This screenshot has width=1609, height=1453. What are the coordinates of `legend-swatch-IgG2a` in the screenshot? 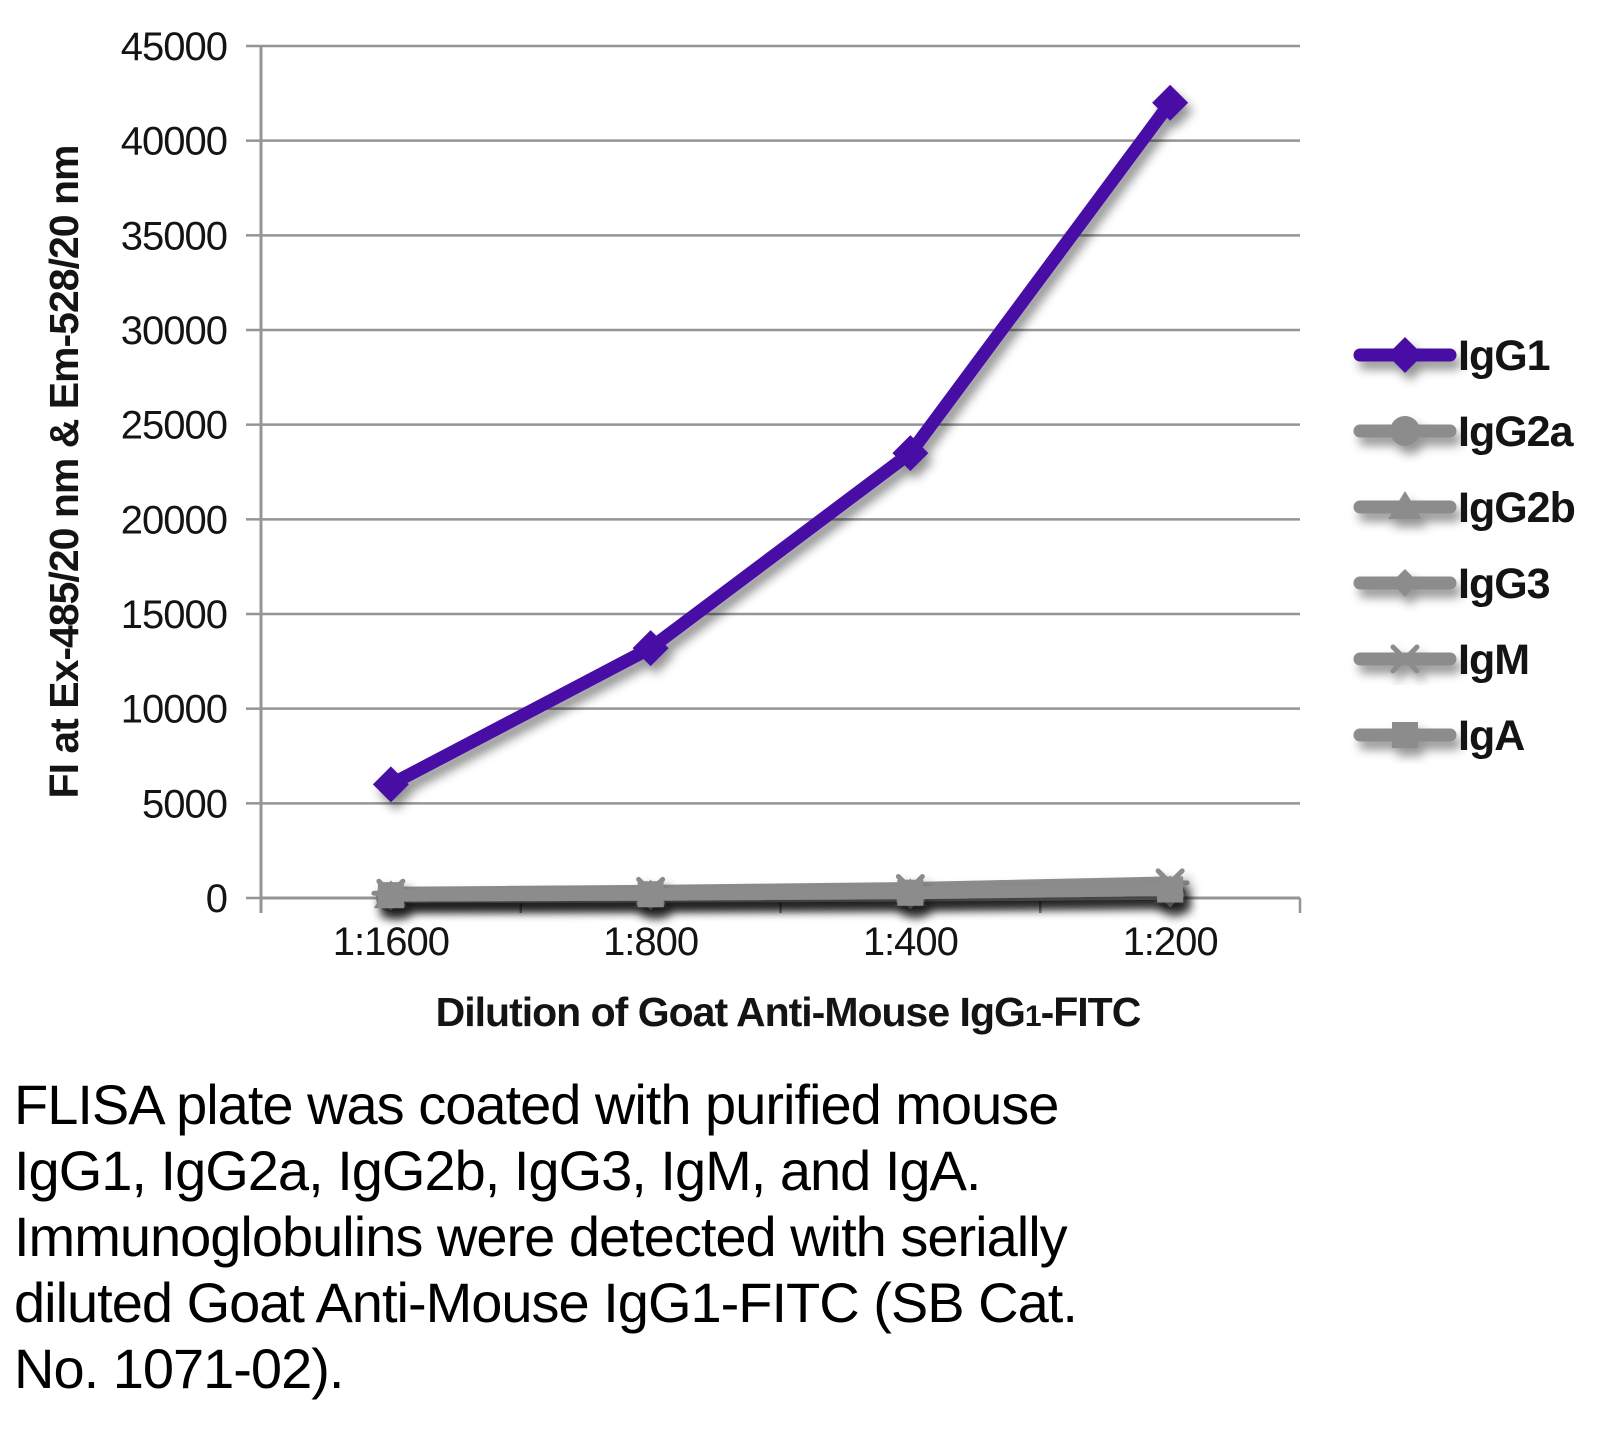 It's located at (1405, 431).